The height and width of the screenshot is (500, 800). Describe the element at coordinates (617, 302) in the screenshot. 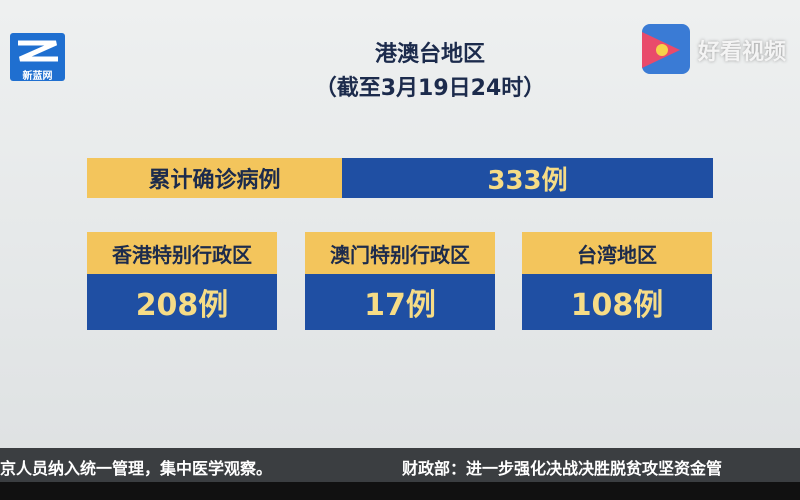

I see `region-value: 108例` at that location.